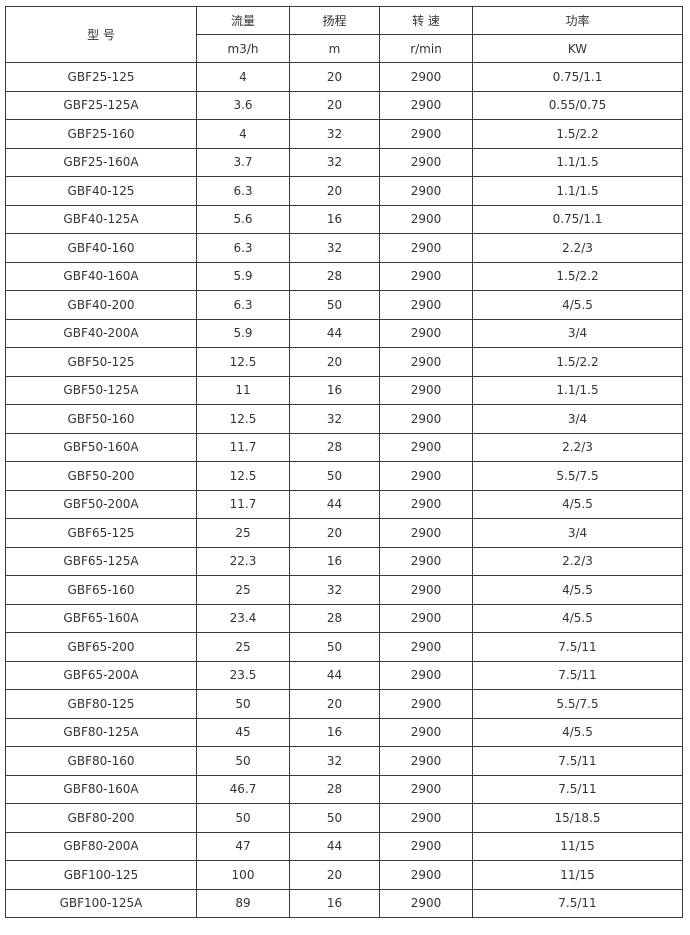 The width and height of the screenshot is (690, 935). Describe the element at coordinates (577, 818) in the screenshot. I see `cell-power: 15/18.5` at that location.